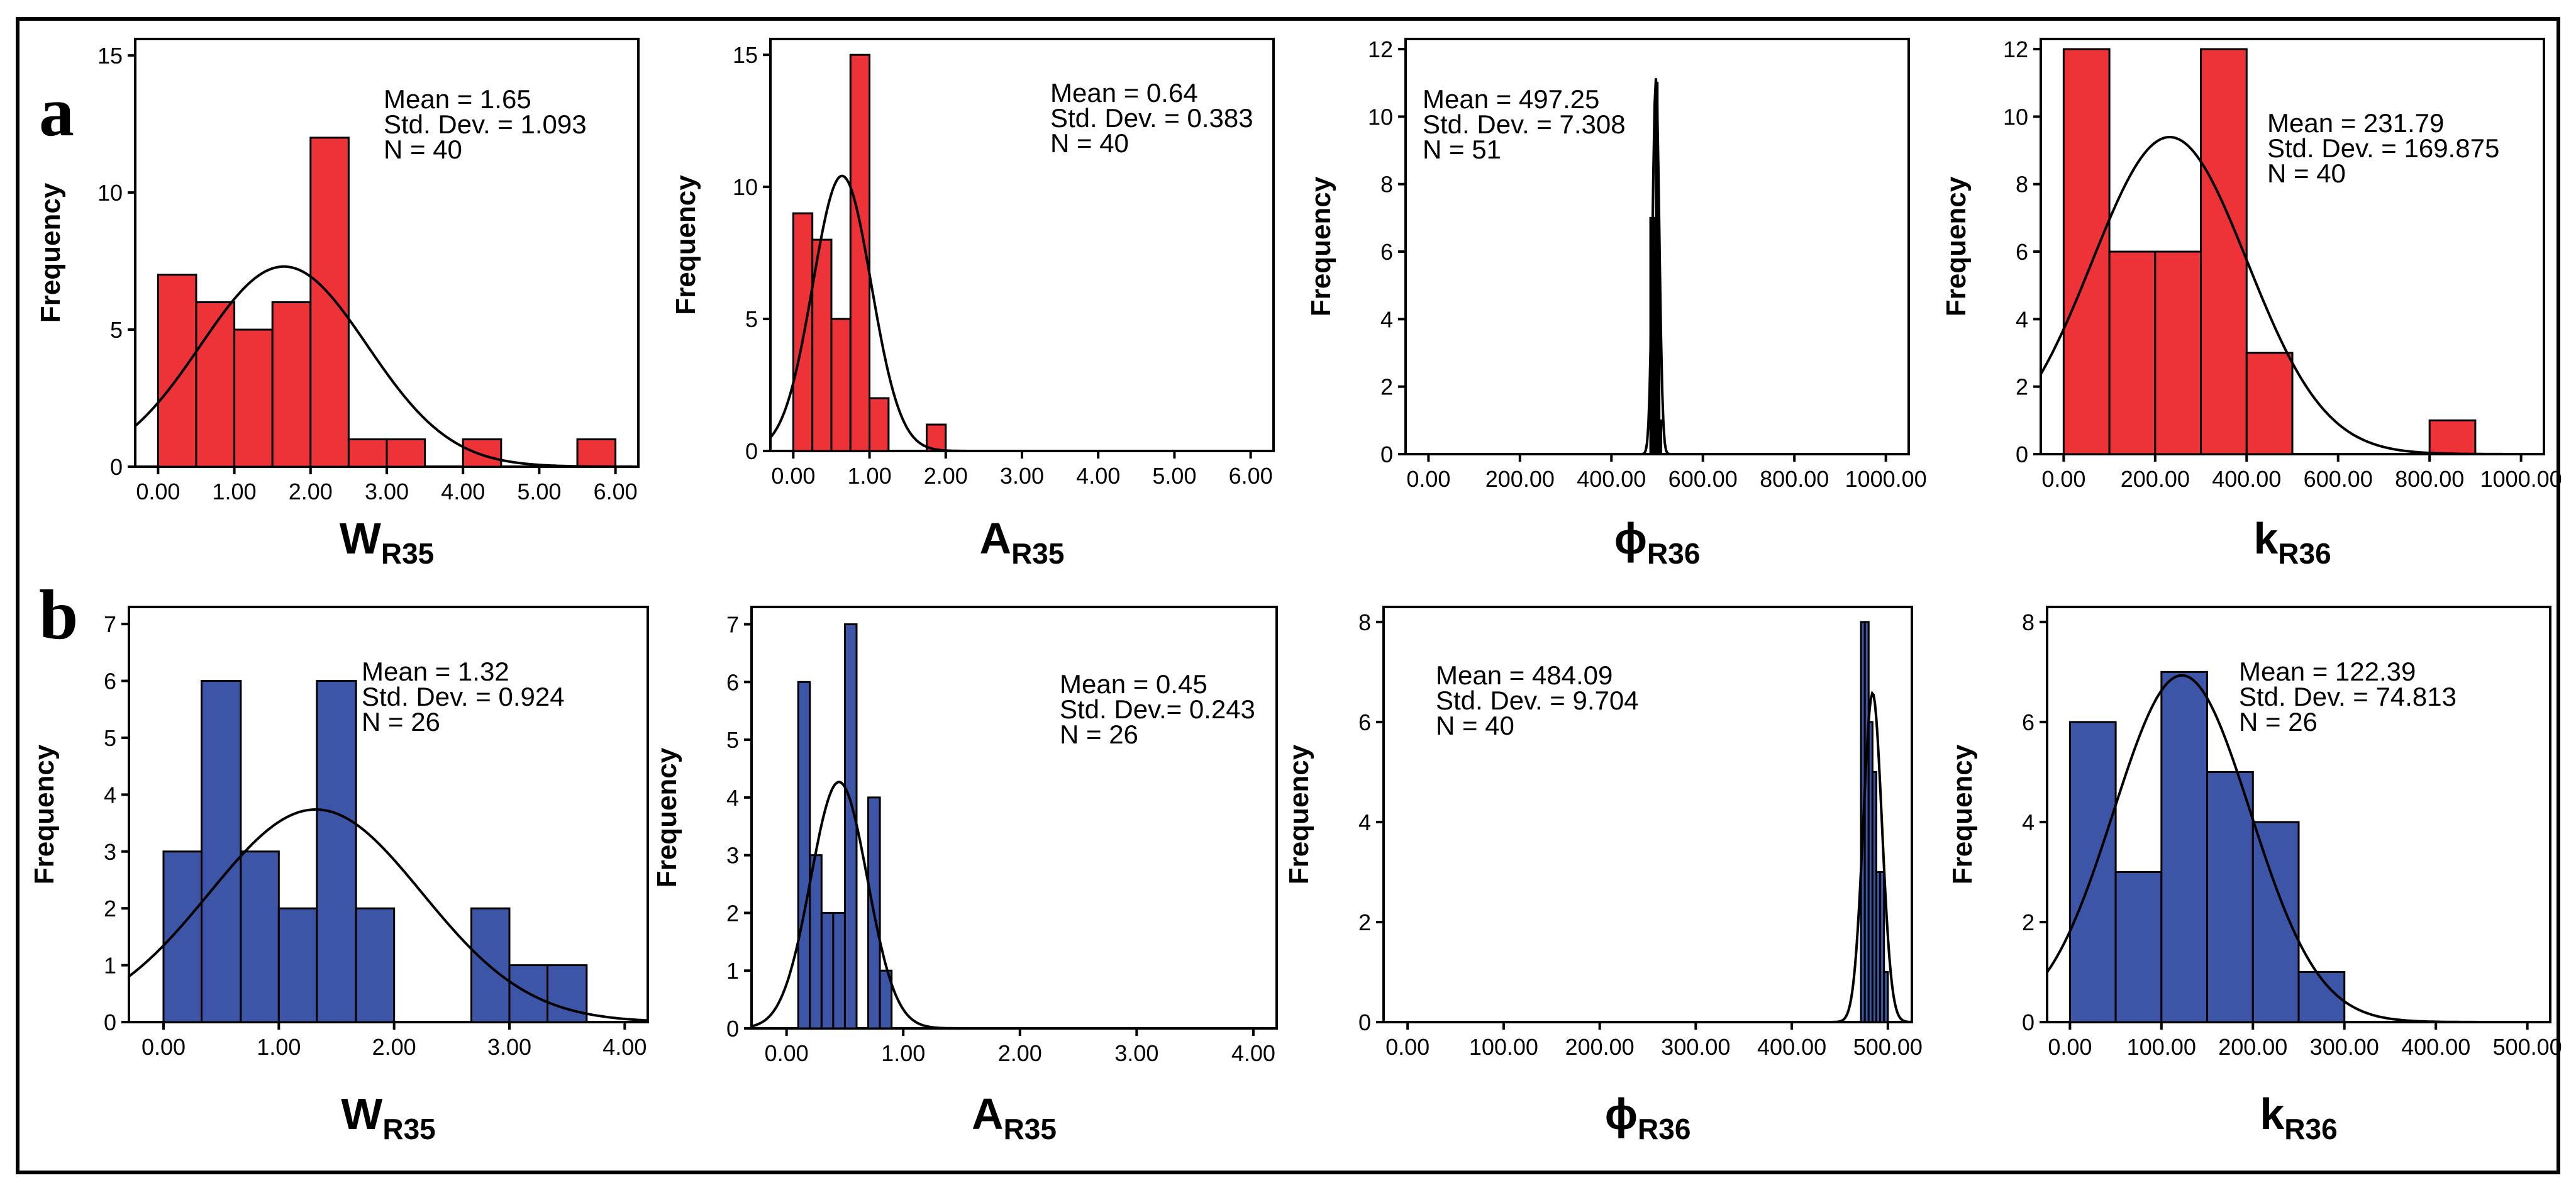  What do you see at coordinates (732, 856) in the screenshot?
I see `y-tick-label: 3` at bounding box center [732, 856].